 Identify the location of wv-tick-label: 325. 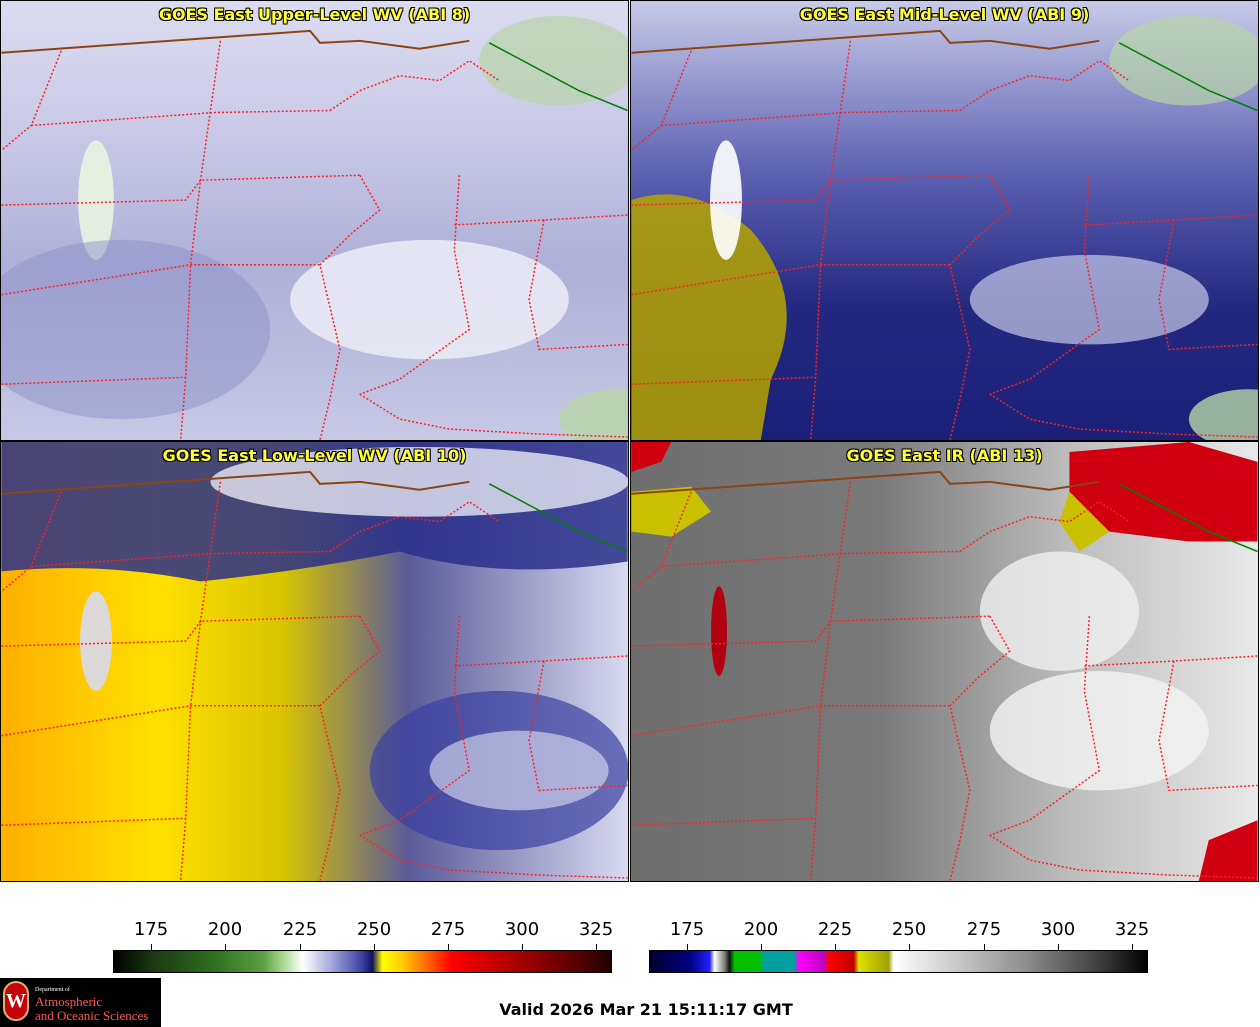
(596, 929).